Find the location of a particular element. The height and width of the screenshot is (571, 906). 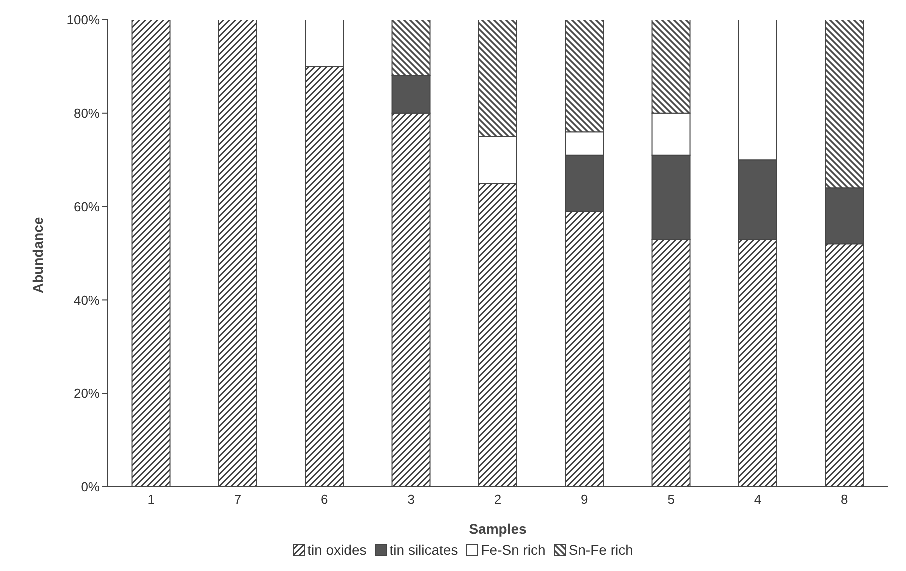

legend-label: Fe-Sn rich is located at coordinates (513, 550).